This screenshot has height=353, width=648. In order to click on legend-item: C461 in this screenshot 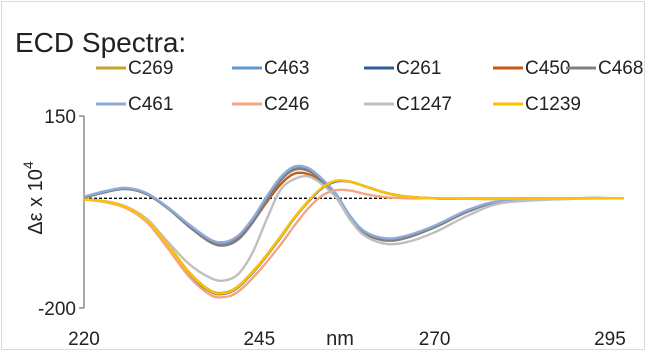, I will do `click(134, 104)`.